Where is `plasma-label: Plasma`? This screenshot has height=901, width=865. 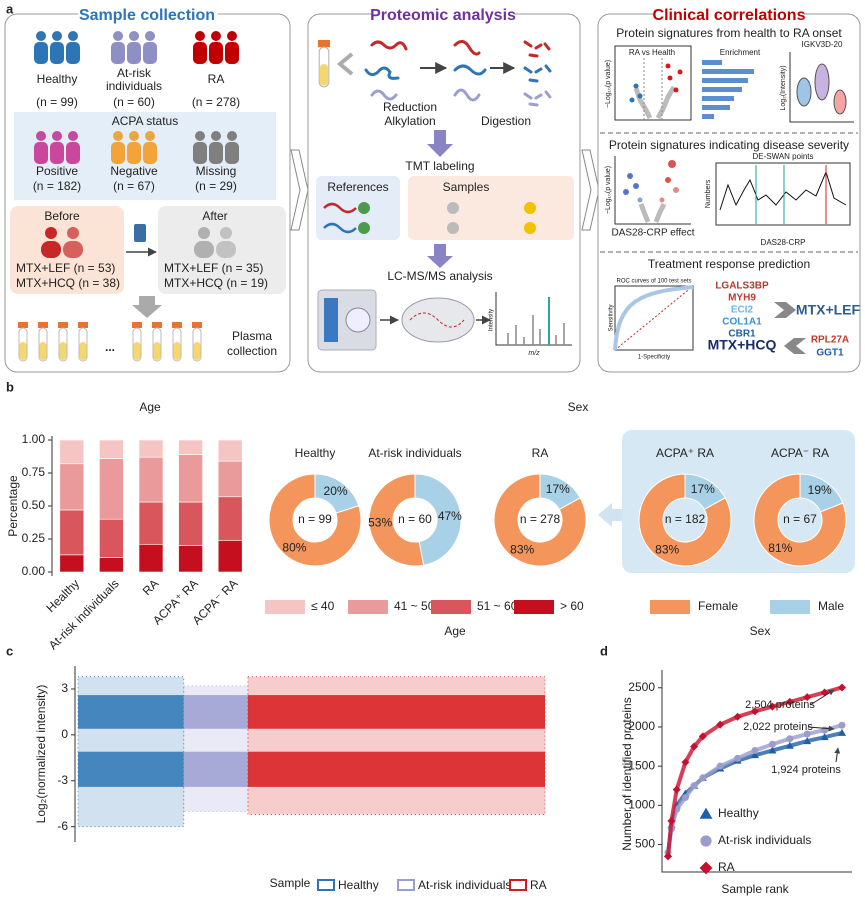 plasma-label: Plasma is located at coordinates (252, 336).